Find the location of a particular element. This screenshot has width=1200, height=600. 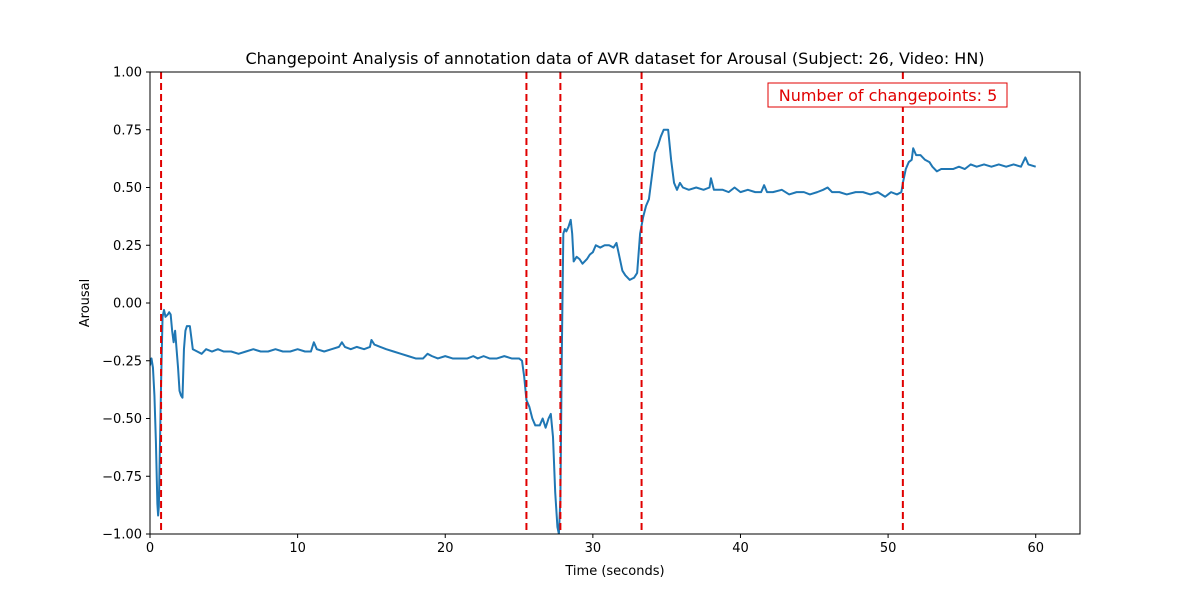

y-tick-label: −0.75 is located at coordinates (122, 477).